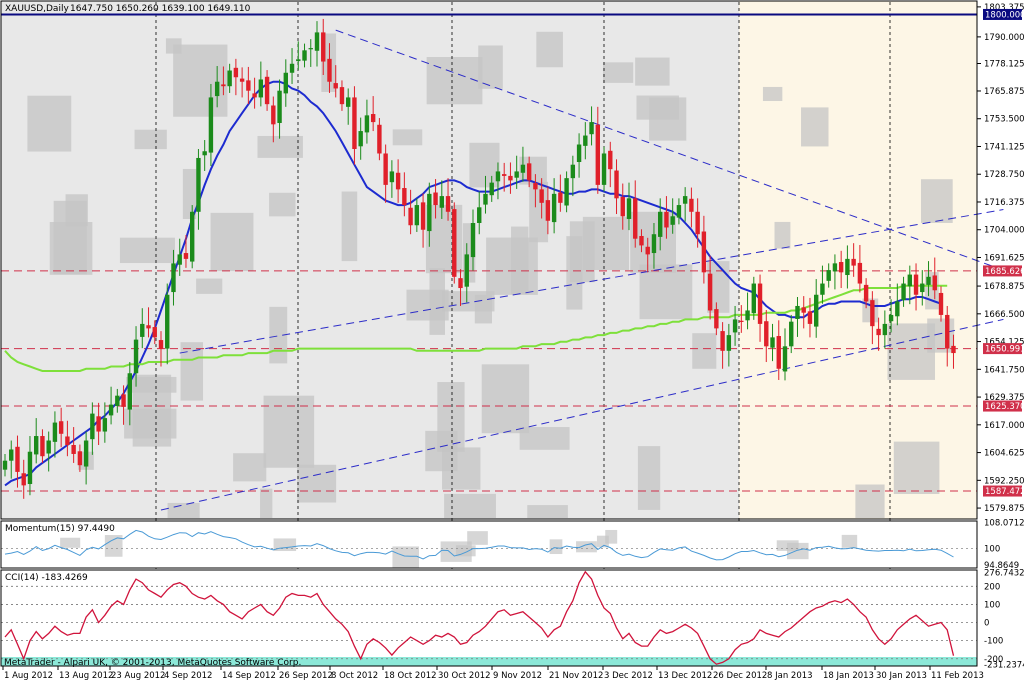 Image resolution: width=1024 pixels, height=682 pixels. I want to click on time-tick-label: 9 Nov 2012, so click(517, 676).